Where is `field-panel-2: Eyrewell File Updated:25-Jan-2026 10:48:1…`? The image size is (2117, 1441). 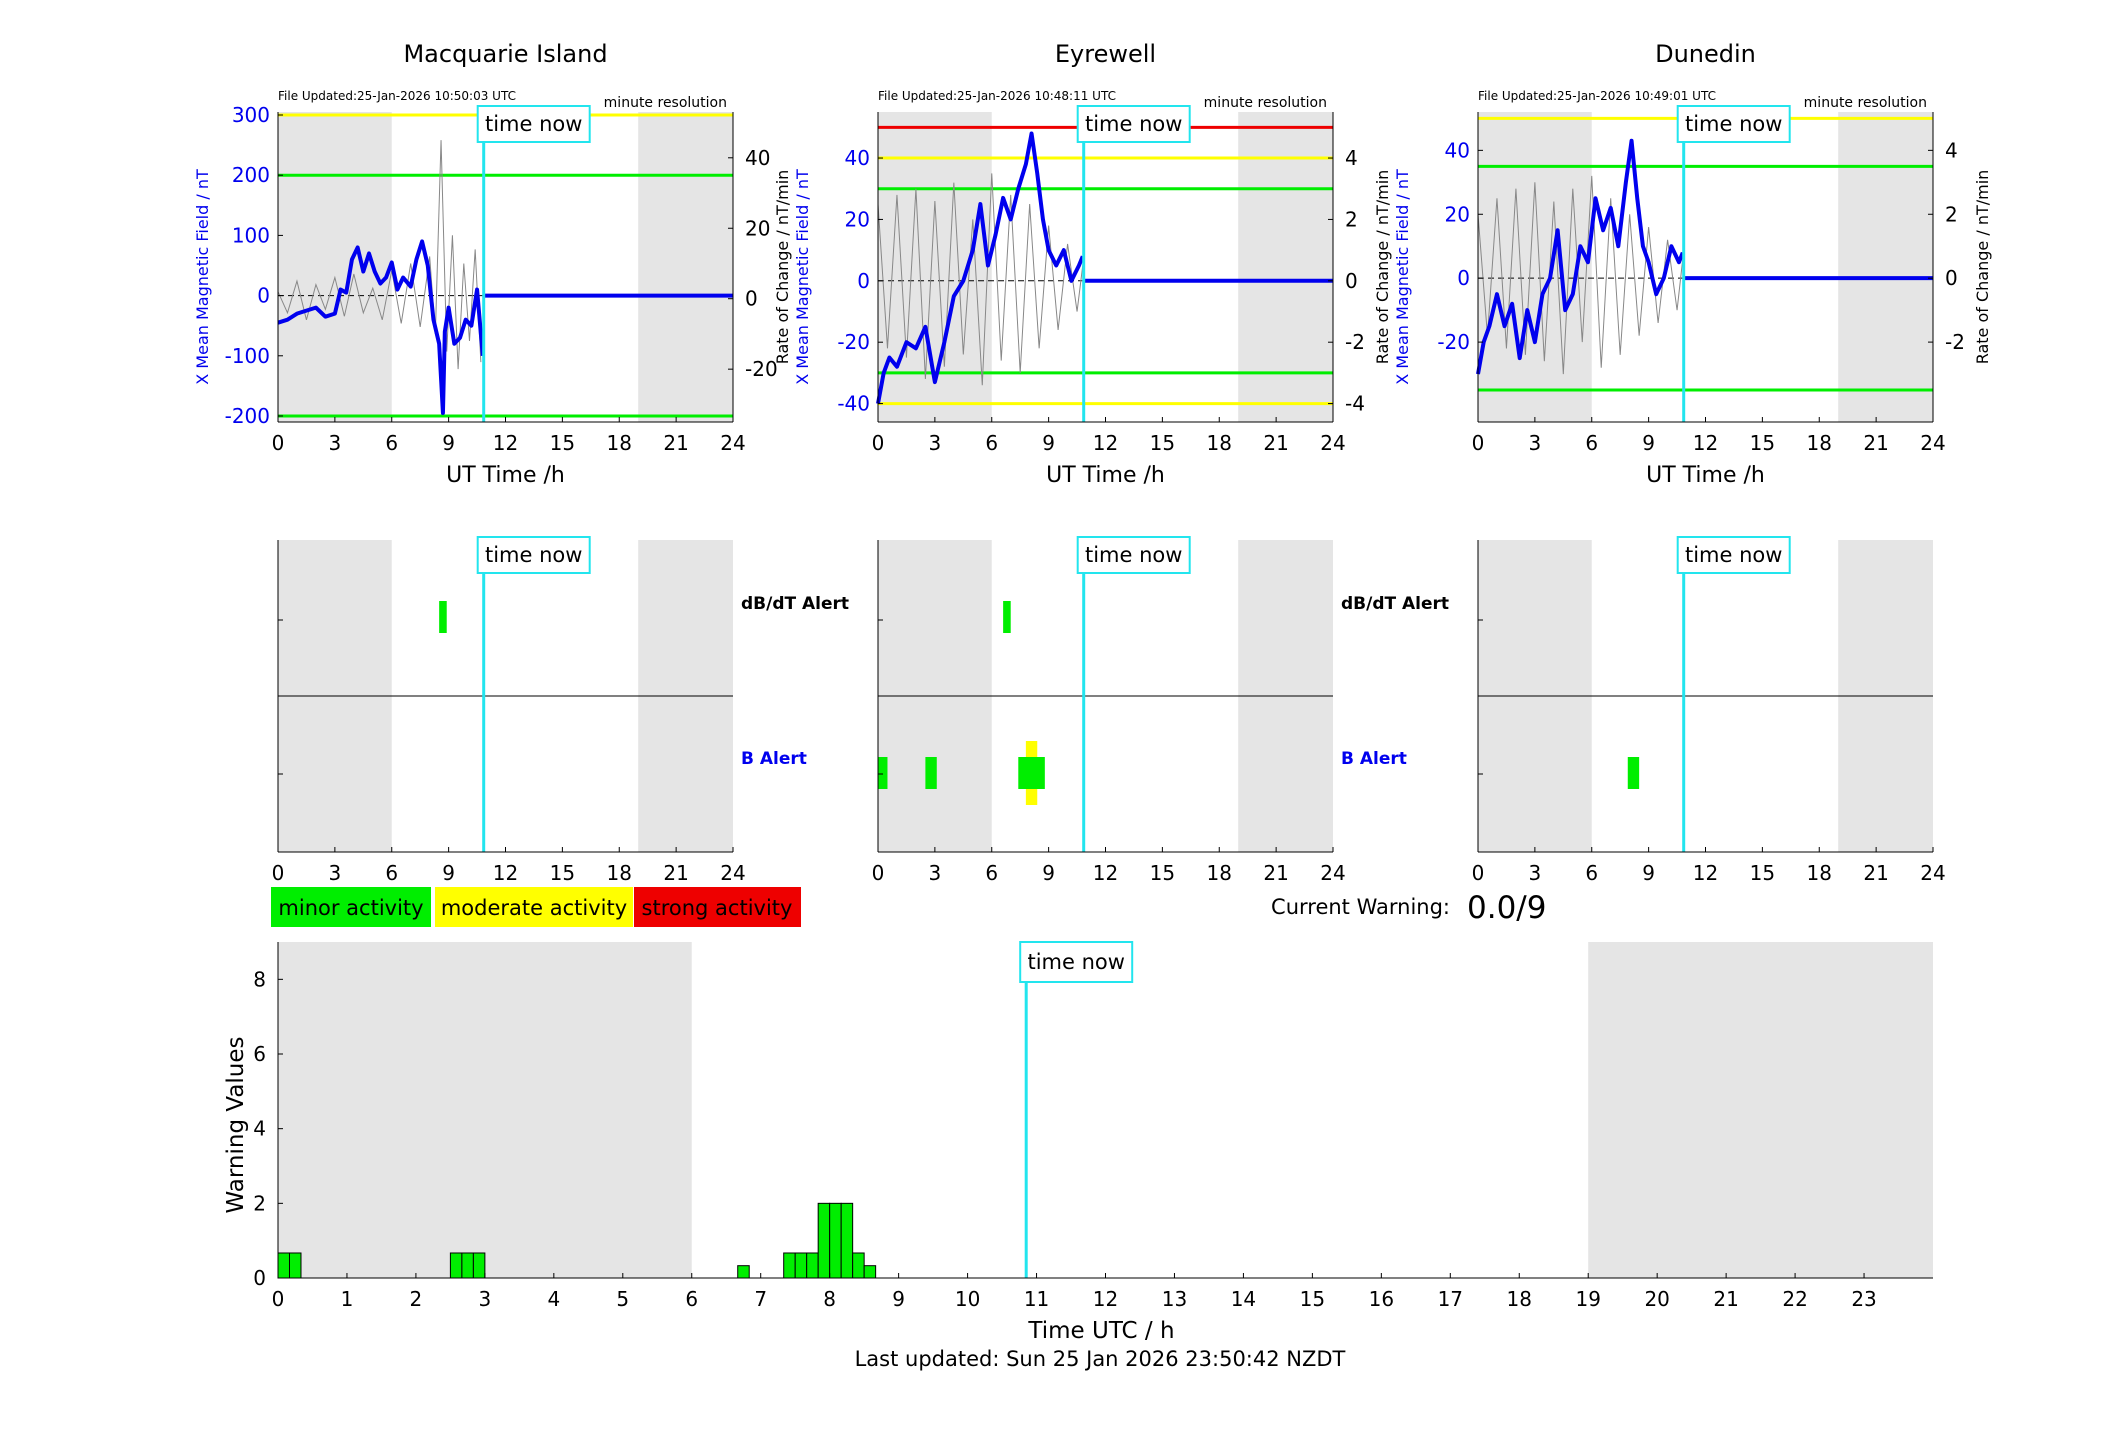
field-panel-2: Eyrewell File Updated:25-Jan-2026 10:48:1… is located at coordinates (1092, 264).